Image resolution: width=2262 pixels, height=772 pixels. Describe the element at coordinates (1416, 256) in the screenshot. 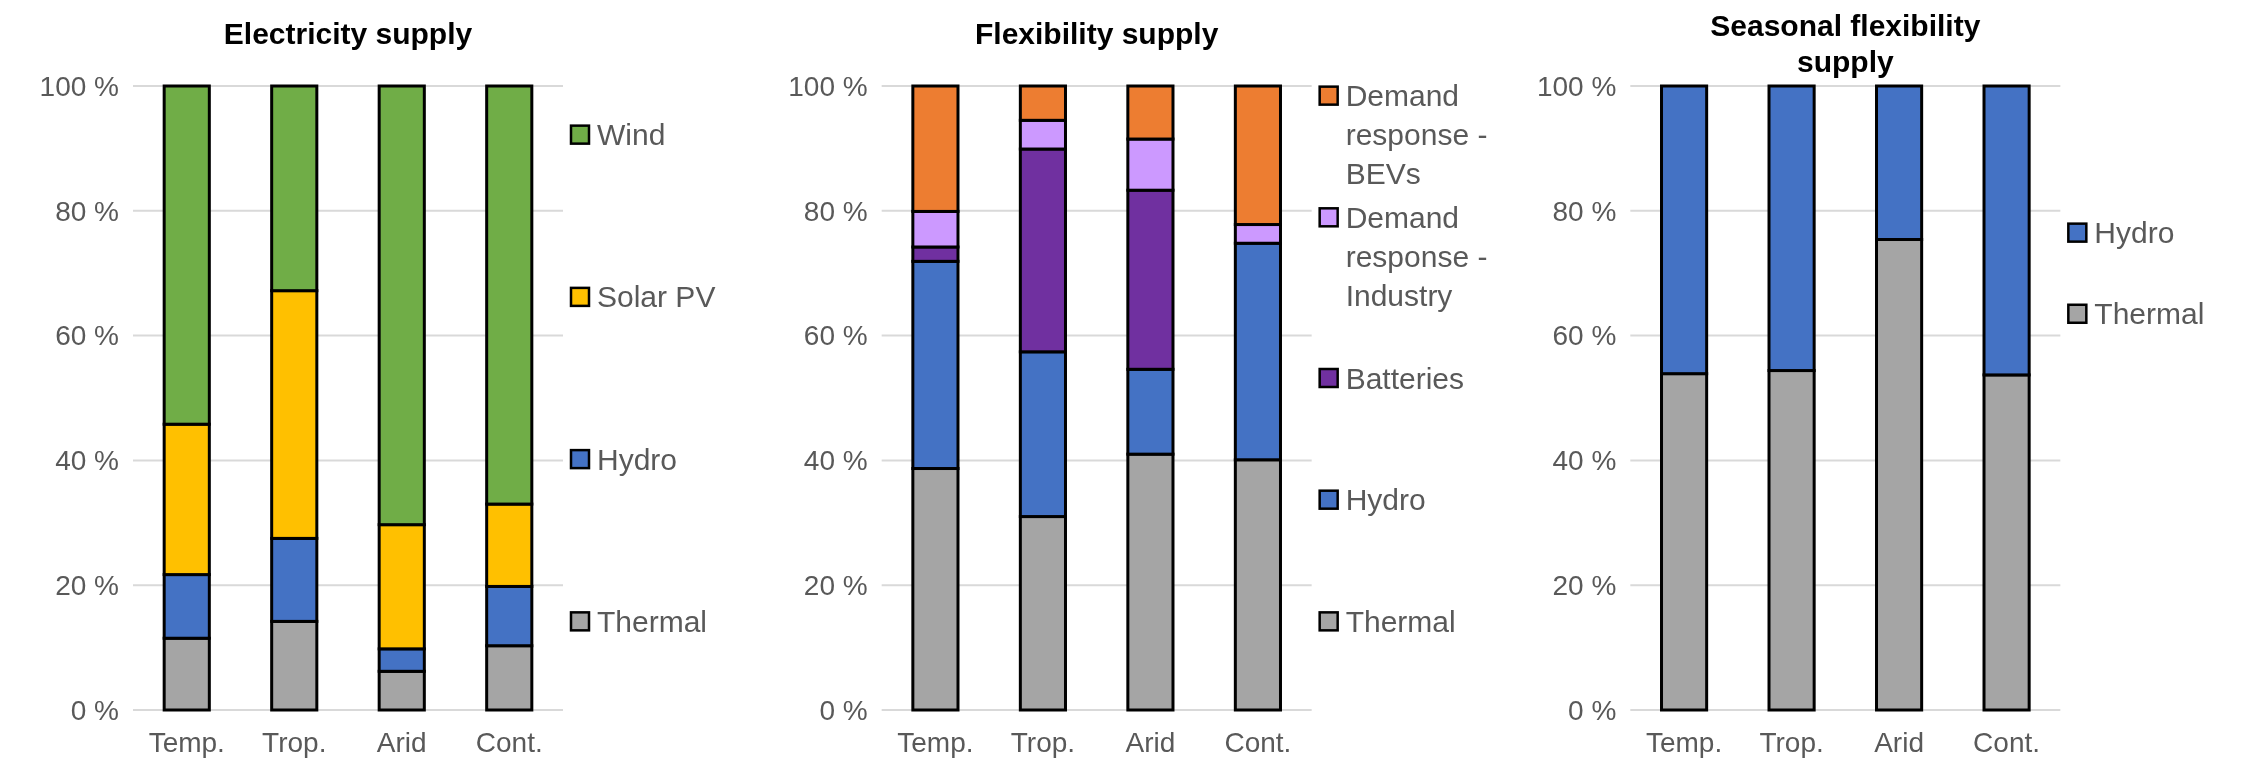

I see `legend-label: Demand response - Industry` at that location.